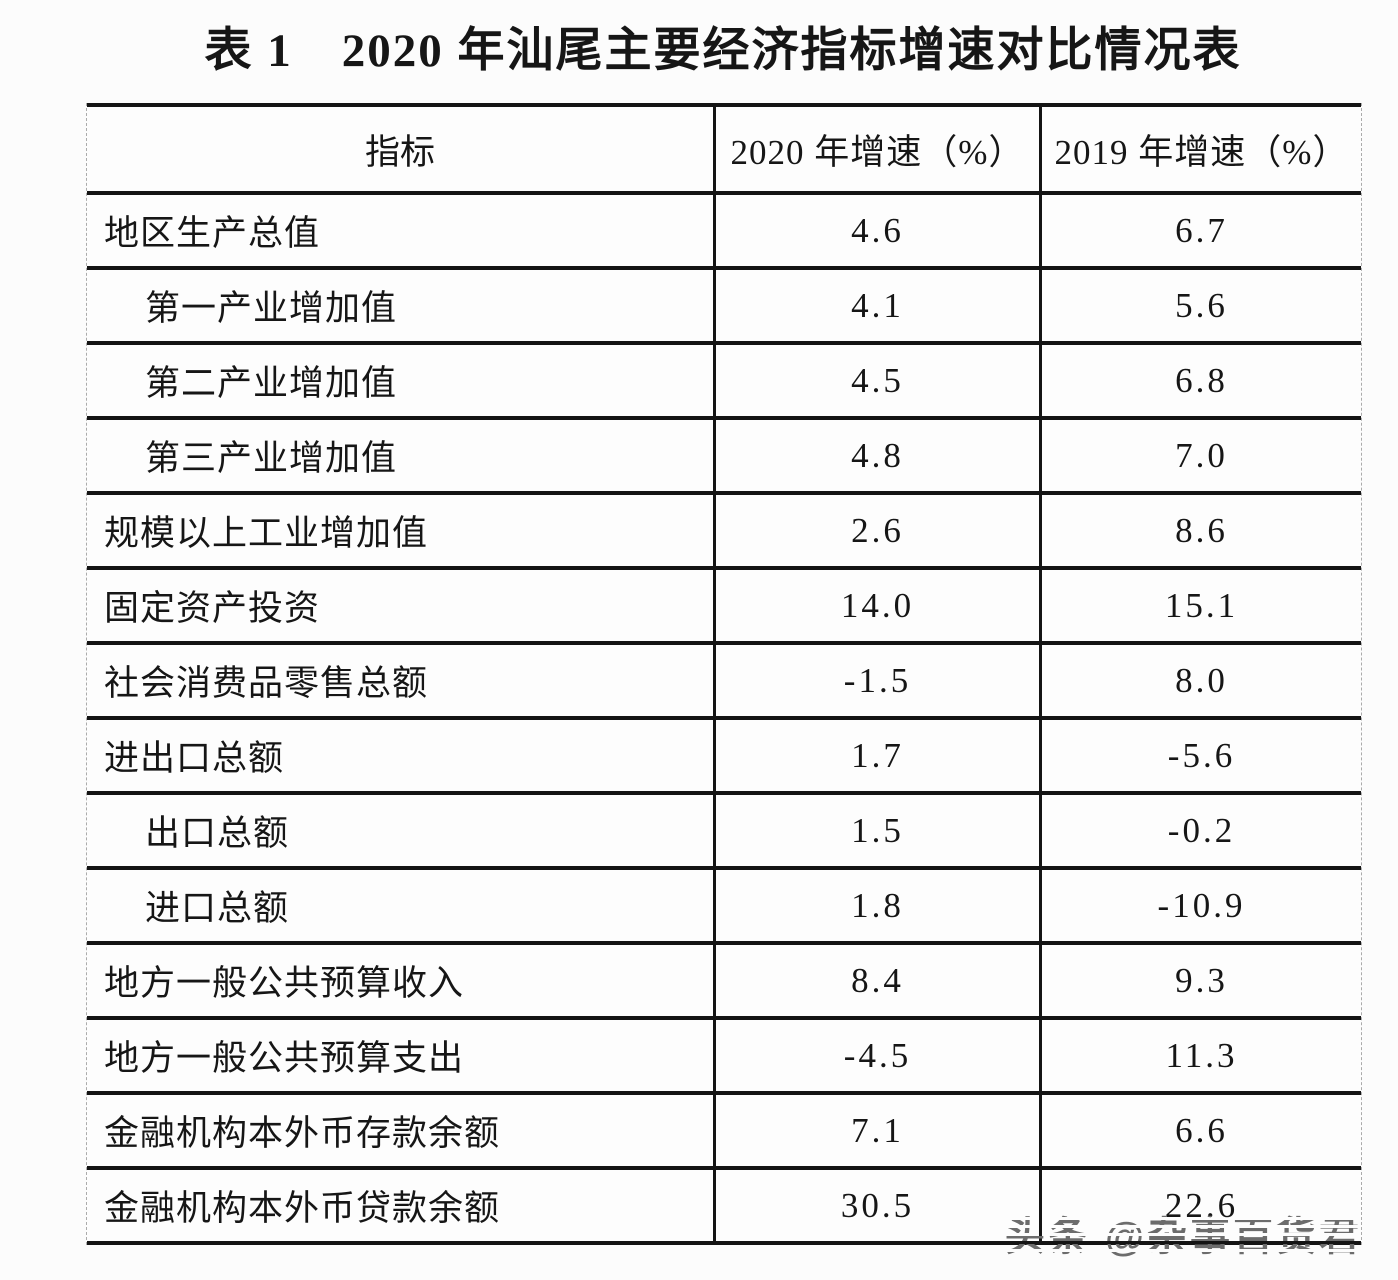 This screenshot has width=1398, height=1280. I want to click on growth-2019-cell: 22.6, so click(1200, 1207).